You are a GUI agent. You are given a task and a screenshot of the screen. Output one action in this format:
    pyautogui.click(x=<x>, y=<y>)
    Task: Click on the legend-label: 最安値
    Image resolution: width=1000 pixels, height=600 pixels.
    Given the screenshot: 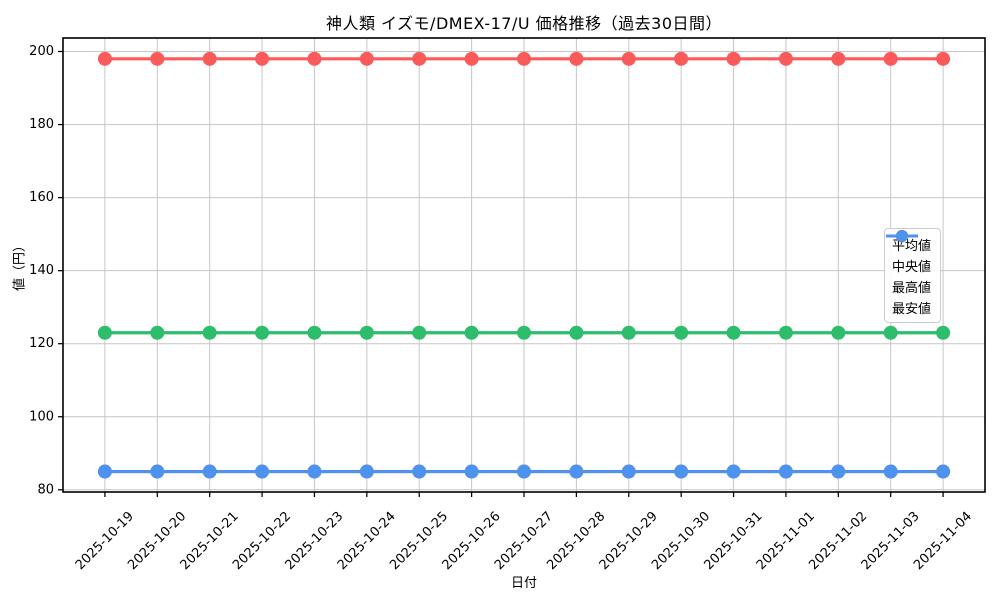 What is the action you would take?
    pyautogui.click(x=912, y=309)
    